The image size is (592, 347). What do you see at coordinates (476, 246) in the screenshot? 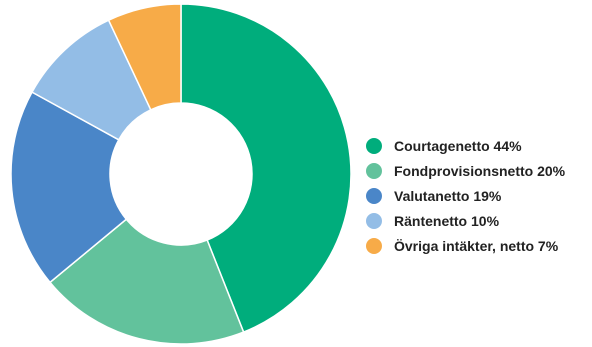
I see `legend-label-ovriga-intakter: Övriga intäkter, netto 7%` at bounding box center [476, 246].